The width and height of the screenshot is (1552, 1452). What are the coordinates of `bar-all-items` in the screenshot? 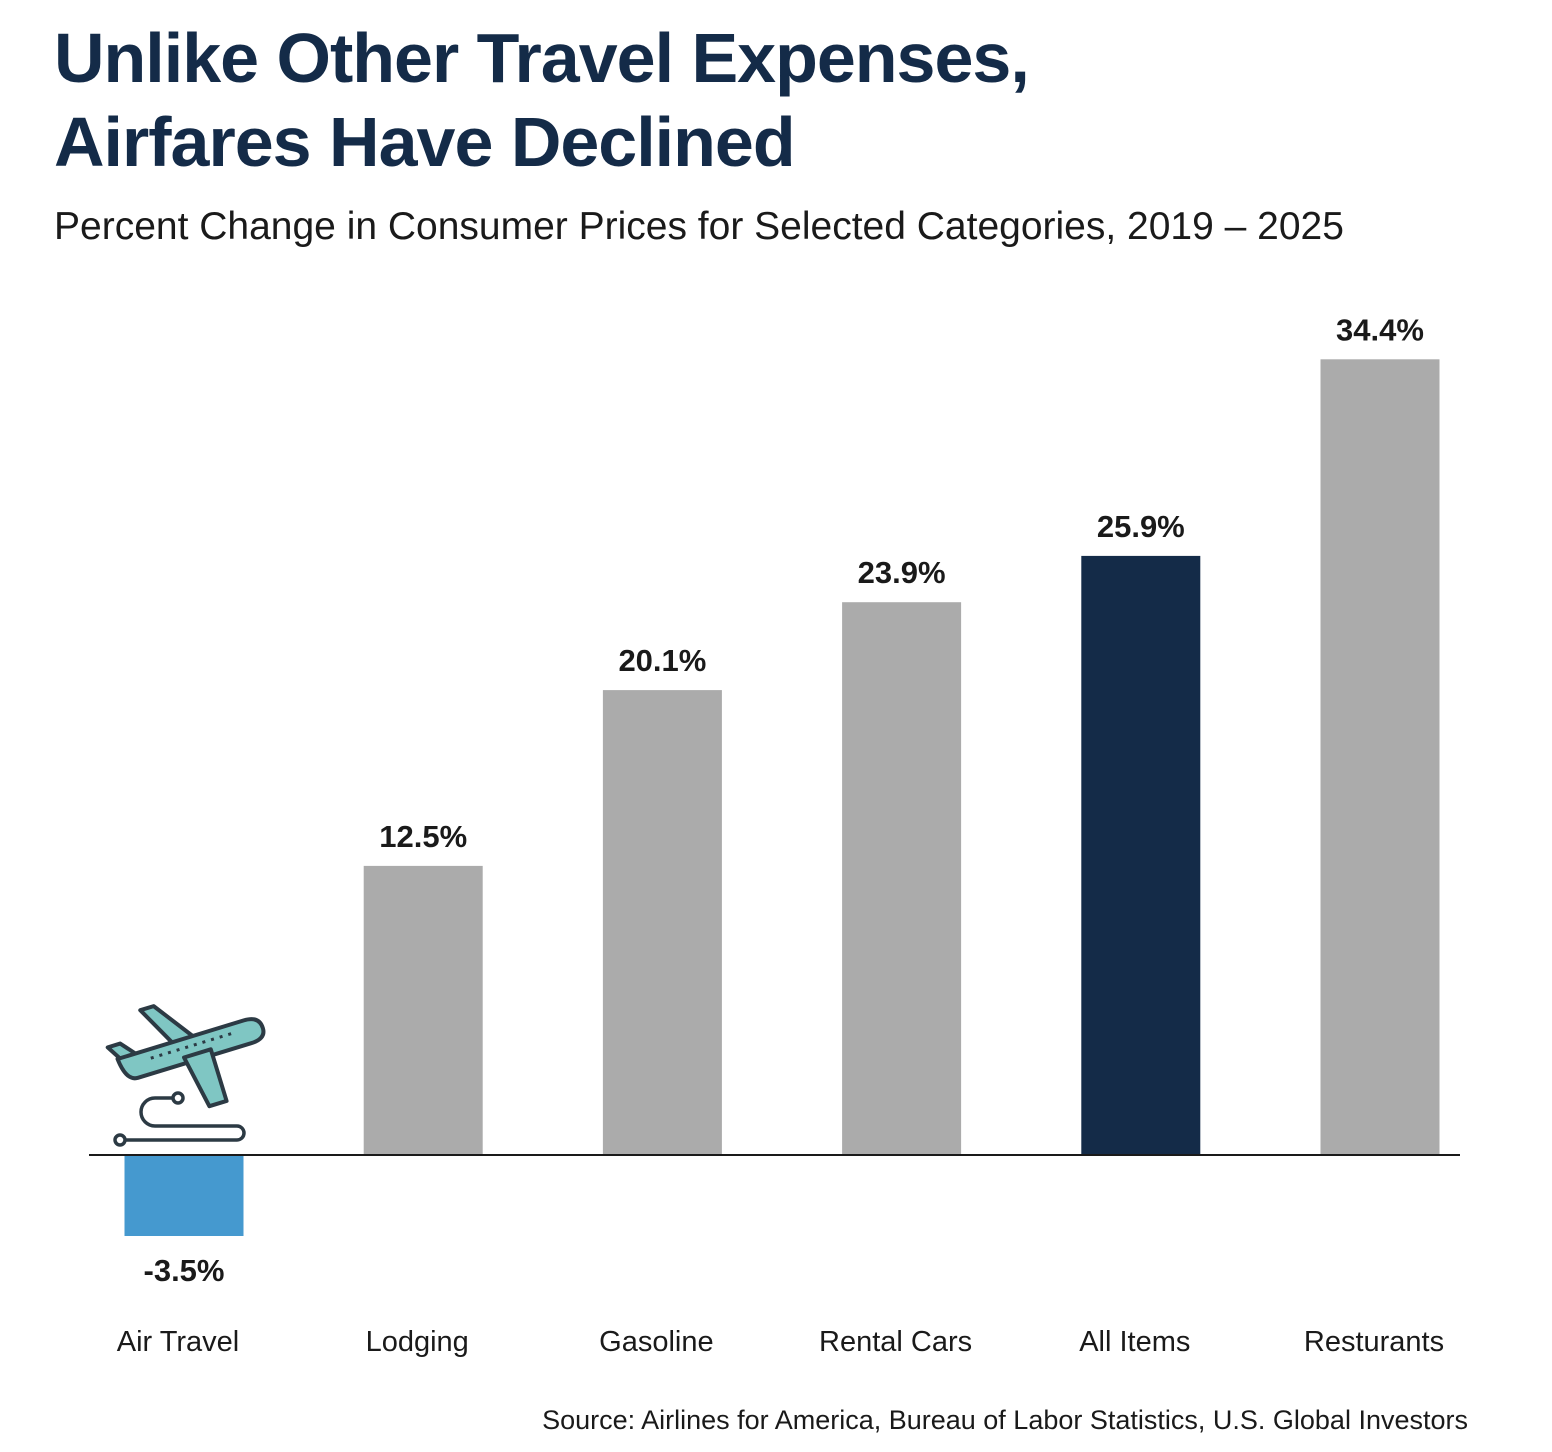 It's located at (1141, 855).